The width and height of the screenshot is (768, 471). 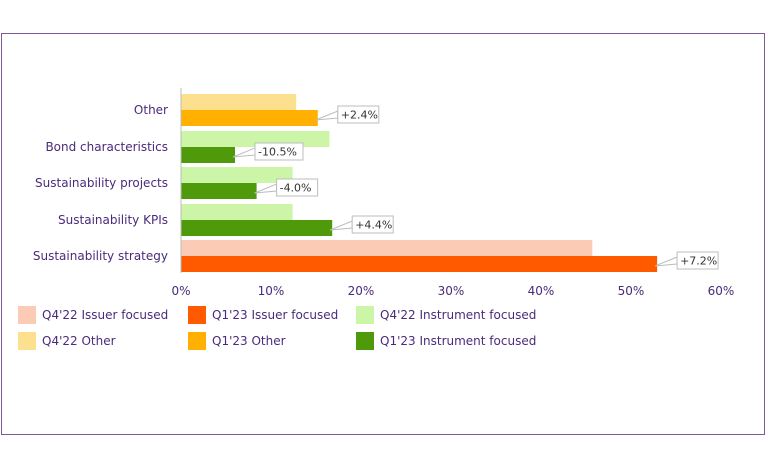 What do you see at coordinates (451, 291) in the screenshot?
I see `x-tick-label: 30%` at bounding box center [451, 291].